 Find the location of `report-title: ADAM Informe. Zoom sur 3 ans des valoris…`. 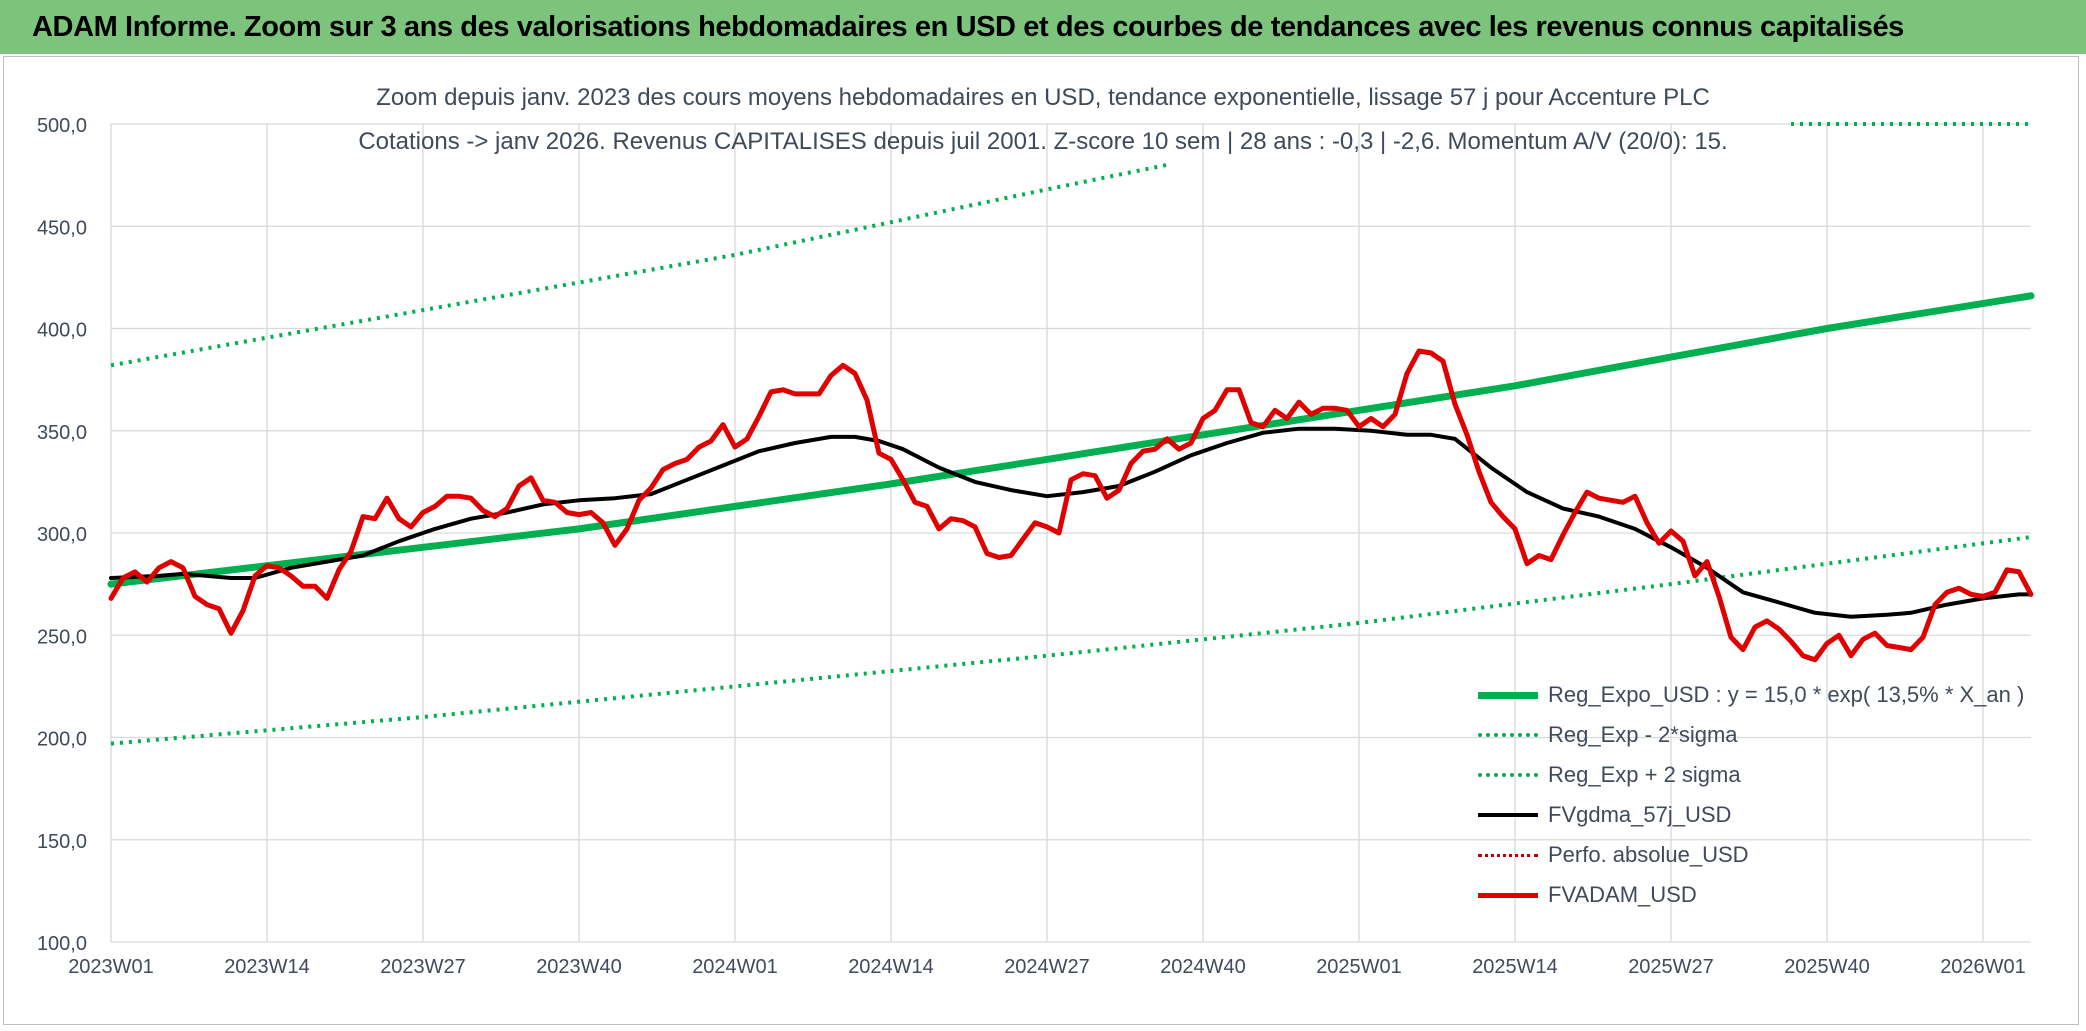

report-title: ADAM Informe. Zoom sur 3 ans des valoris… is located at coordinates (968, 26).